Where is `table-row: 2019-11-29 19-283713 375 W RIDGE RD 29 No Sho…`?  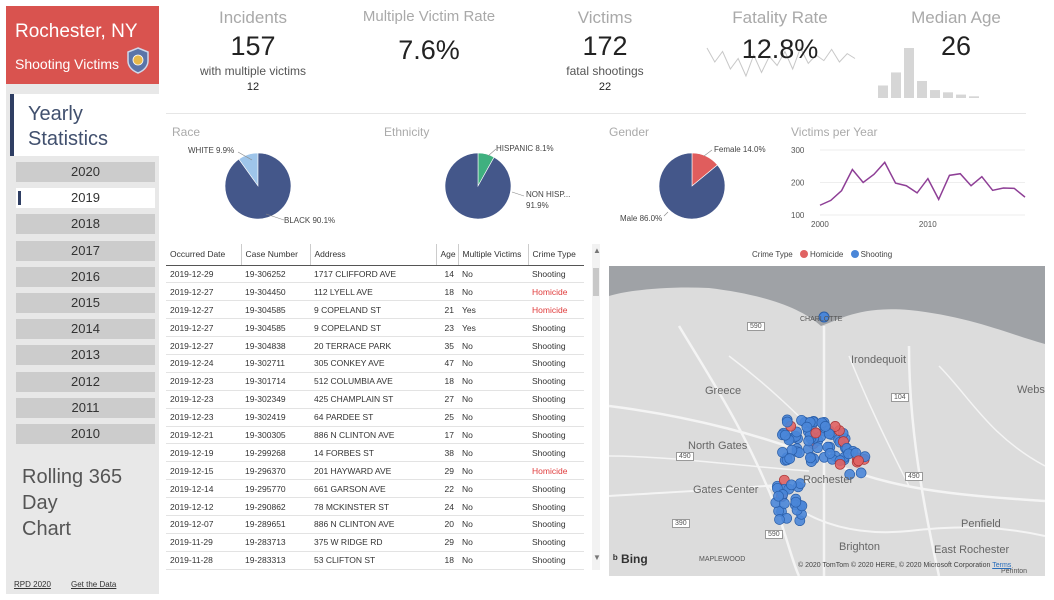
table-row: 2019-11-29 19-283713 375 W RIDGE RD 29 No Sho… is located at coordinates (375, 542).